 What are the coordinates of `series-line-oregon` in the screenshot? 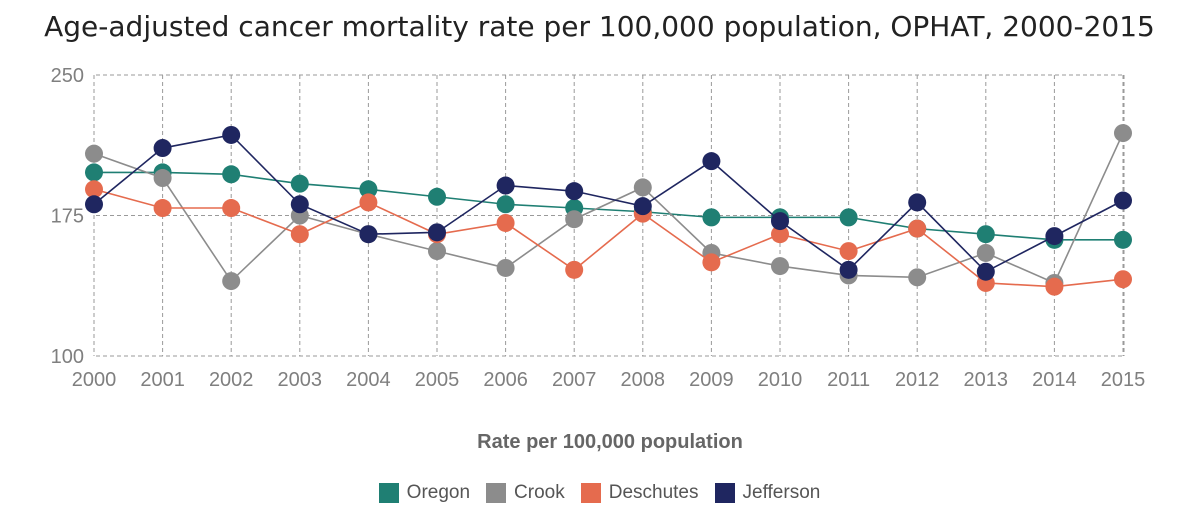 It's located at (608, 206).